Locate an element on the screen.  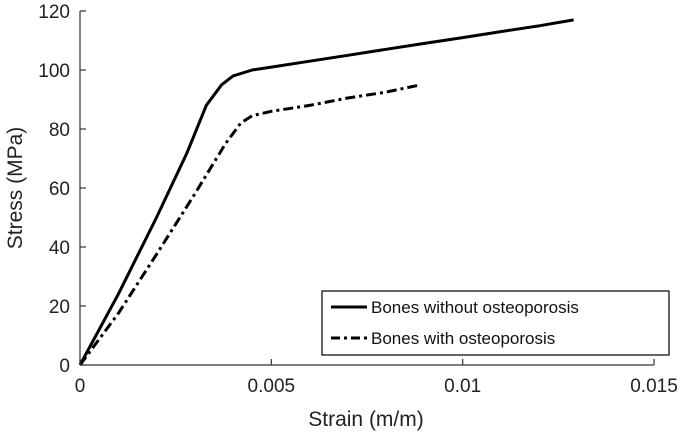
x-axis-title: Strain (m/m) is located at coordinates (366, 419).